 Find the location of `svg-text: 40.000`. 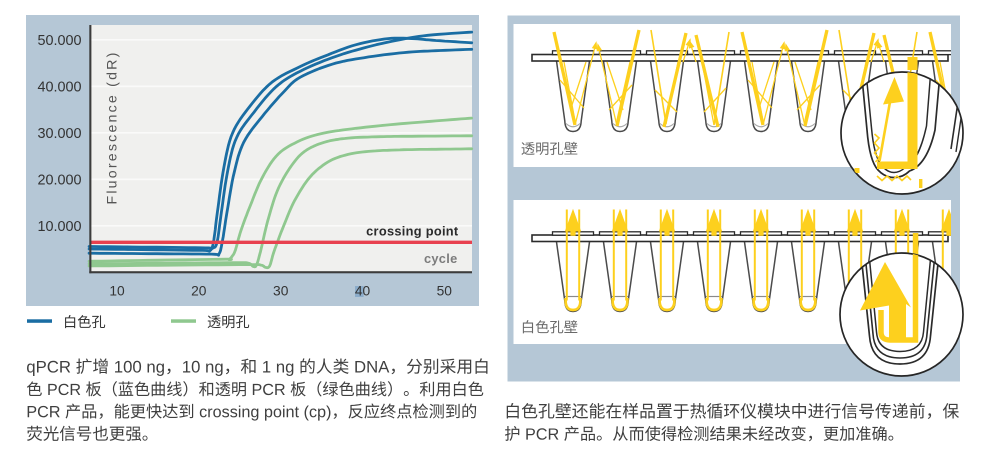

svg-text: 40.000 is located at coordinates (59, 87).